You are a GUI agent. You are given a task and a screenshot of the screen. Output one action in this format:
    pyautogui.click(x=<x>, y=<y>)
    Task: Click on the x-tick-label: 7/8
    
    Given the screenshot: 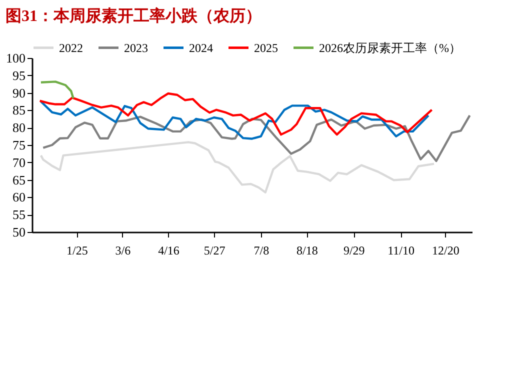 What is the action you would take?
    pyautogui.click(x=262, y=251)
    